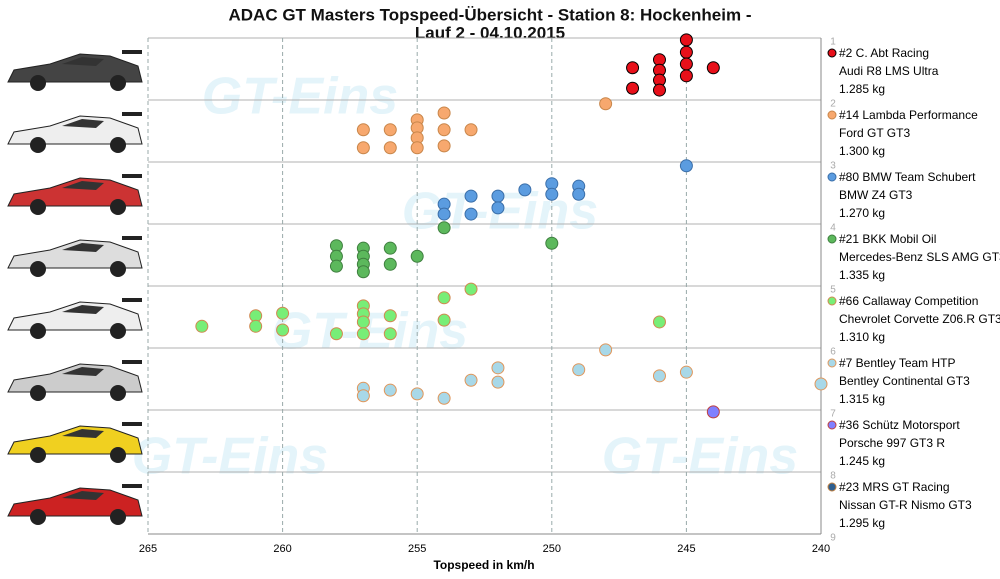 This screenshot has width=1000, height=579. What do you see at coordinates (833, 414) in the screenshot?
I see `y-tick-label: 7` at bounding box center [833, 414].